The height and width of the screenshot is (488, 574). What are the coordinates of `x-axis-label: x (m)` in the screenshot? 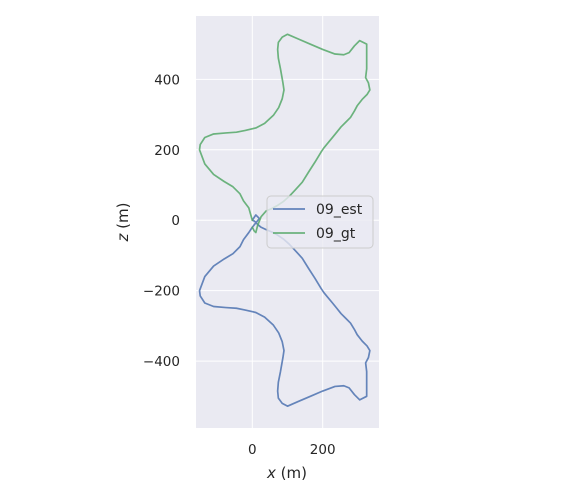 It's located at (286, 473).